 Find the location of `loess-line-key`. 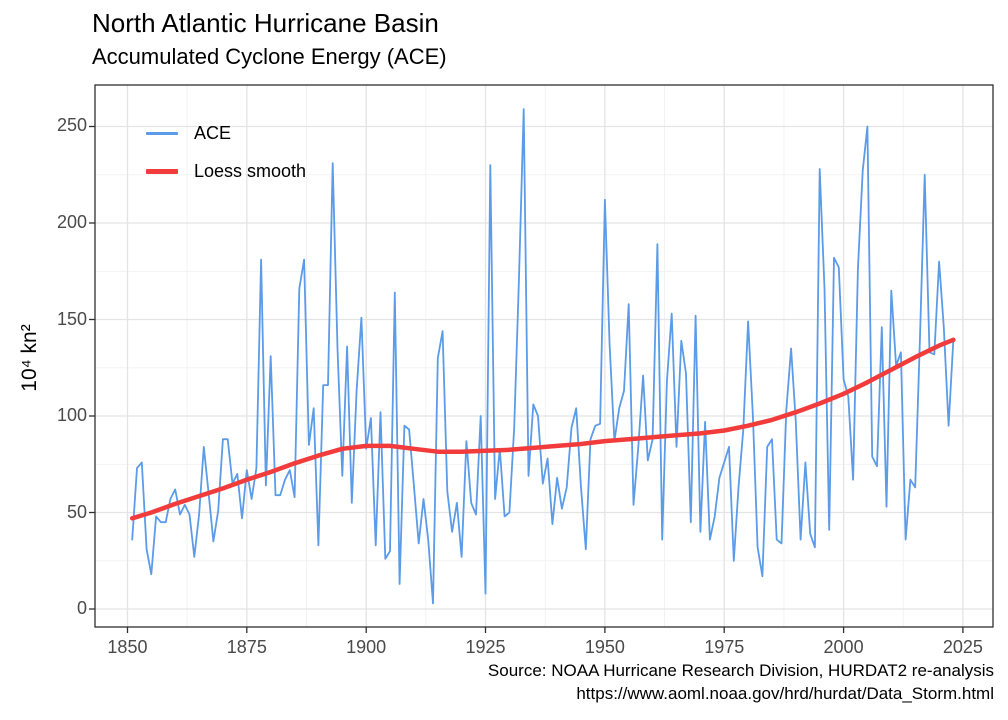

loess-line-key is located at coordinates (162, 171).